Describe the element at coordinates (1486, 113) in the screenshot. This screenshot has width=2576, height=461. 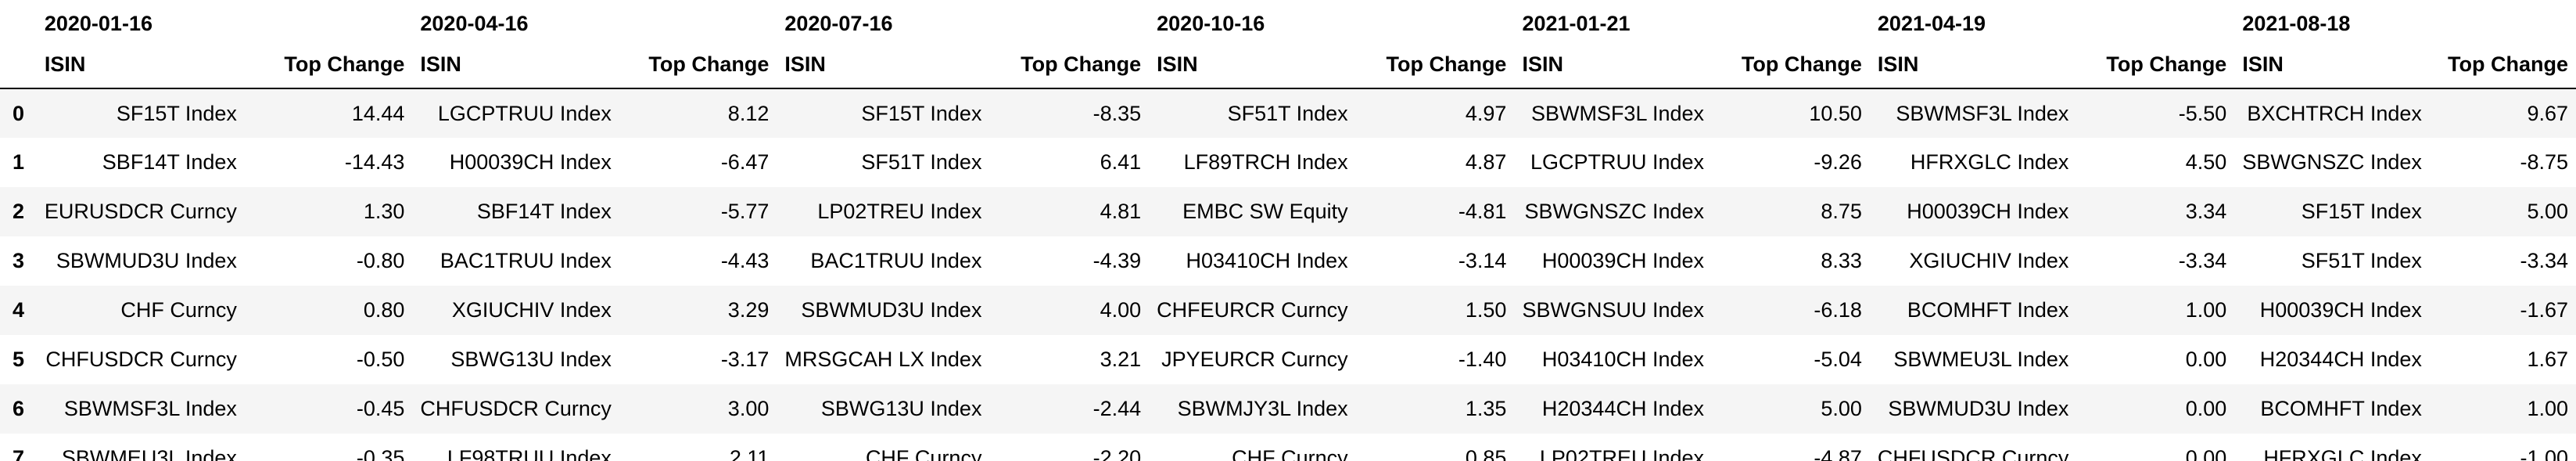
I see `top-change-cell: 4.97` at that location.